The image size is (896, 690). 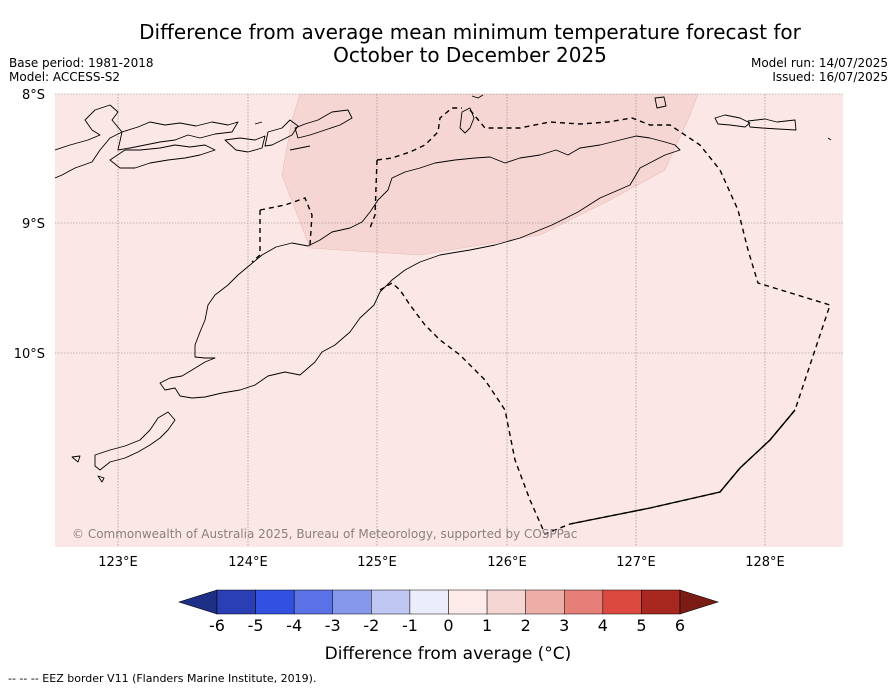 What do you see at coordinates (333, 625) in the screenshot?
I see `colorbar-tick-label: -3` at bounding box center [333, 625].